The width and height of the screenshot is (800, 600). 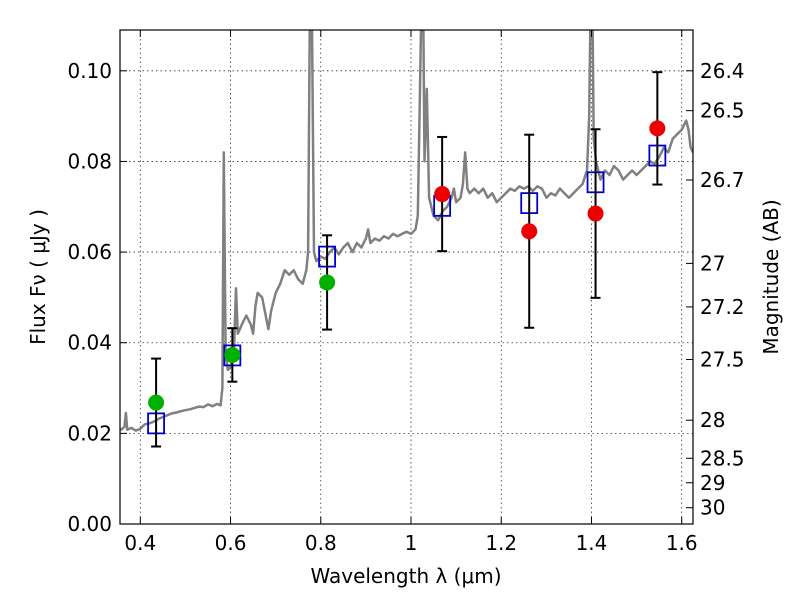 What do you see at coordinates (682, 543) in the screenshot?
I see `x-tick-label: 1.6` at bounding box center [682, 543].